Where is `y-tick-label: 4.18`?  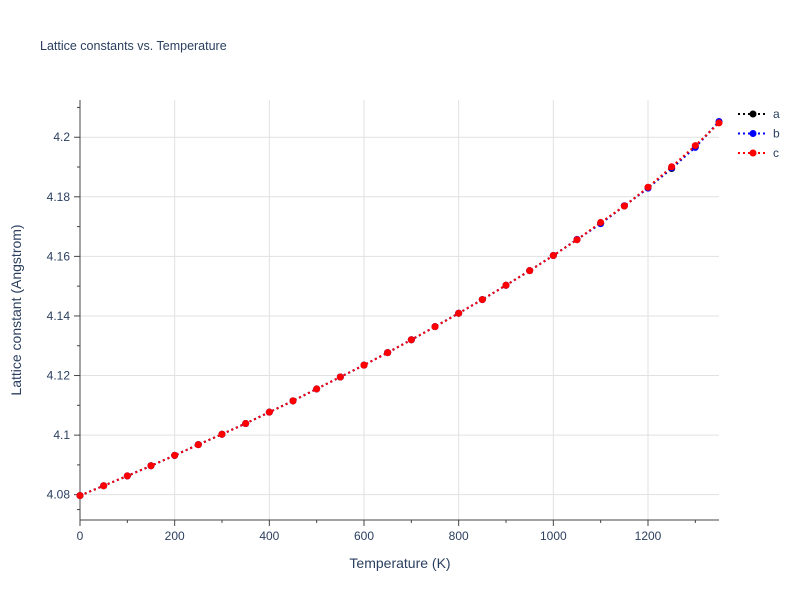 y-tick-label: 4.18 is located at coordinates (59, 197).